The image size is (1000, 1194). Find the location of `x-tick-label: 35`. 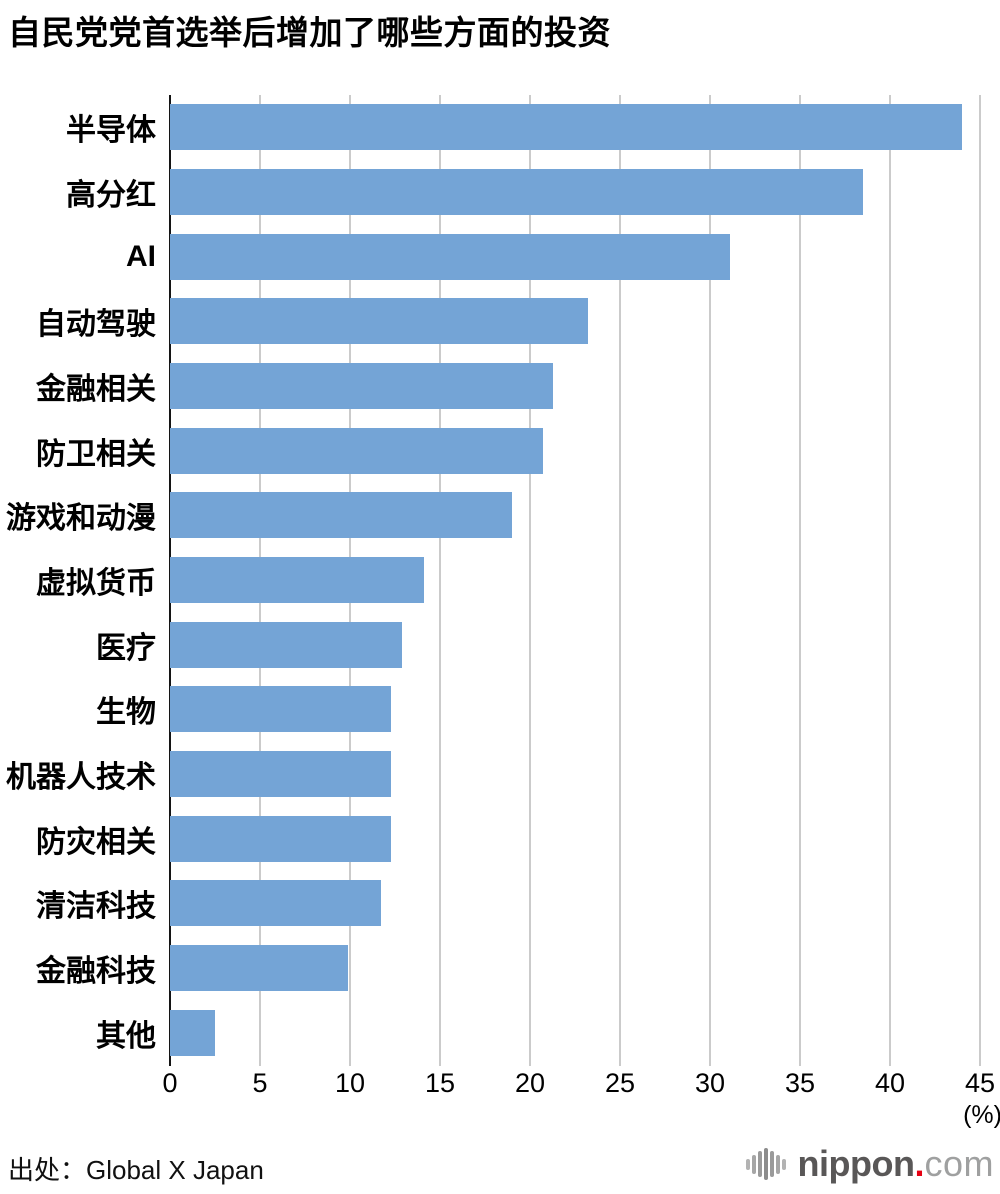

x-tick-label: 35 is located at coordinates (800, 1083).